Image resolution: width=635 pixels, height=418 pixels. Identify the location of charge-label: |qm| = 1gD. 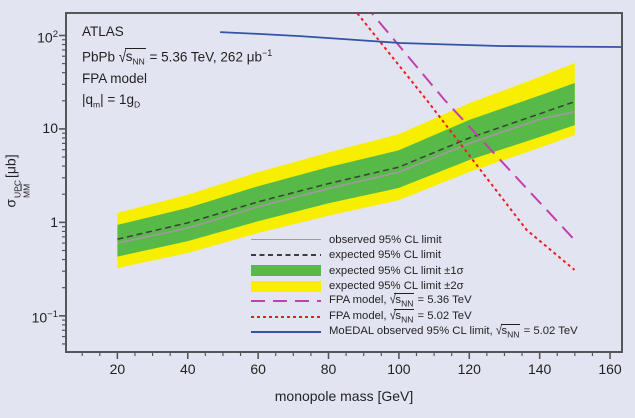
(111, 101).